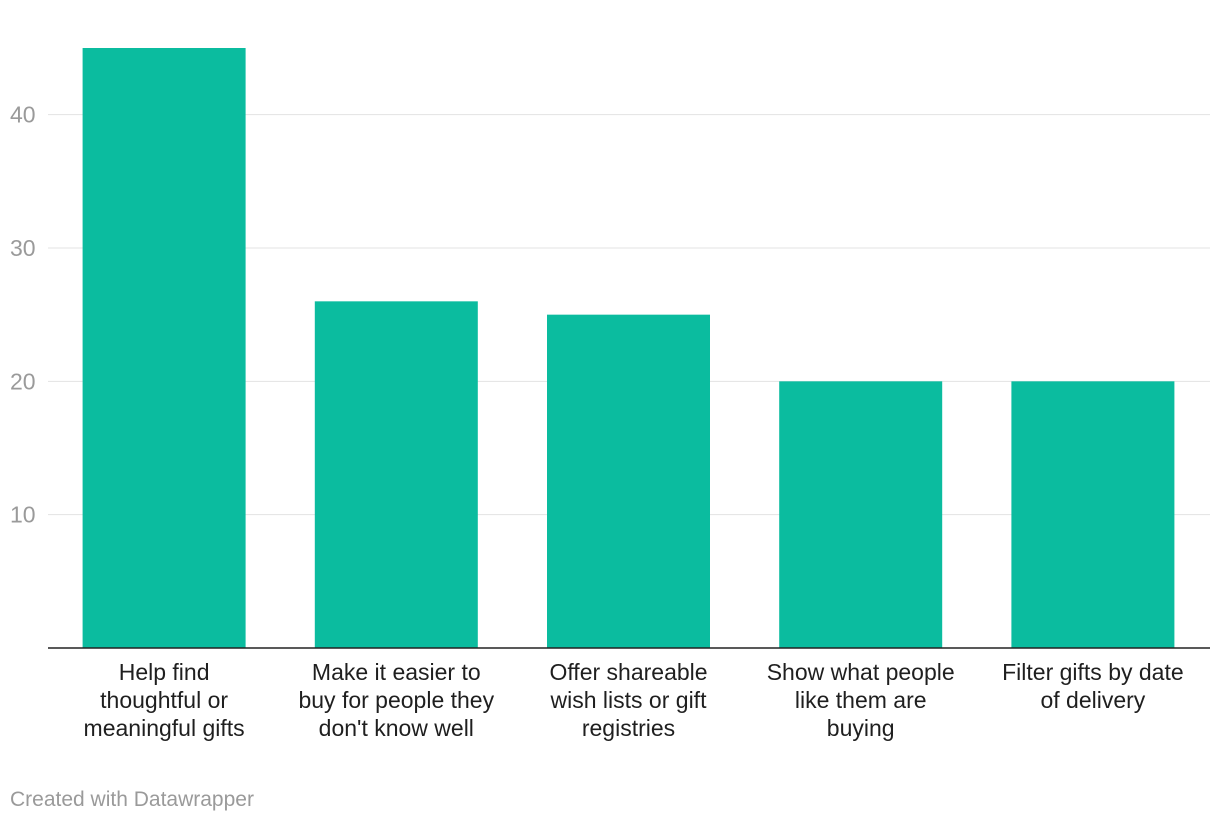  Describe the element at coordinates (396, 728) in the screenshot. I see `category-label-2-line-3: don't know well` at that location.